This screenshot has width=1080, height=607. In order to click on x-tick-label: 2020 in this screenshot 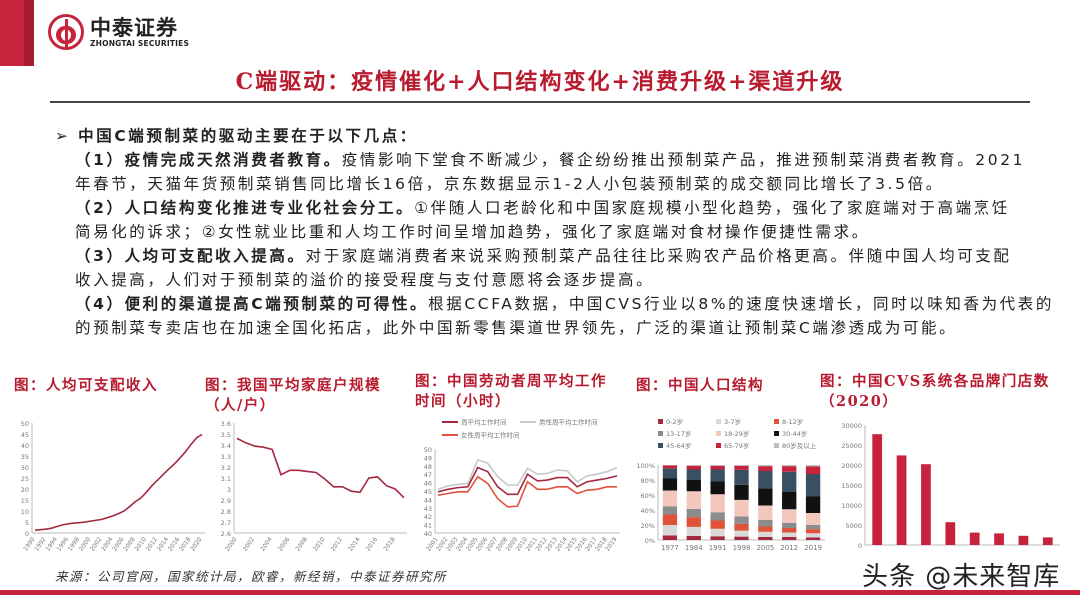, I will do `click(196, 544)`.